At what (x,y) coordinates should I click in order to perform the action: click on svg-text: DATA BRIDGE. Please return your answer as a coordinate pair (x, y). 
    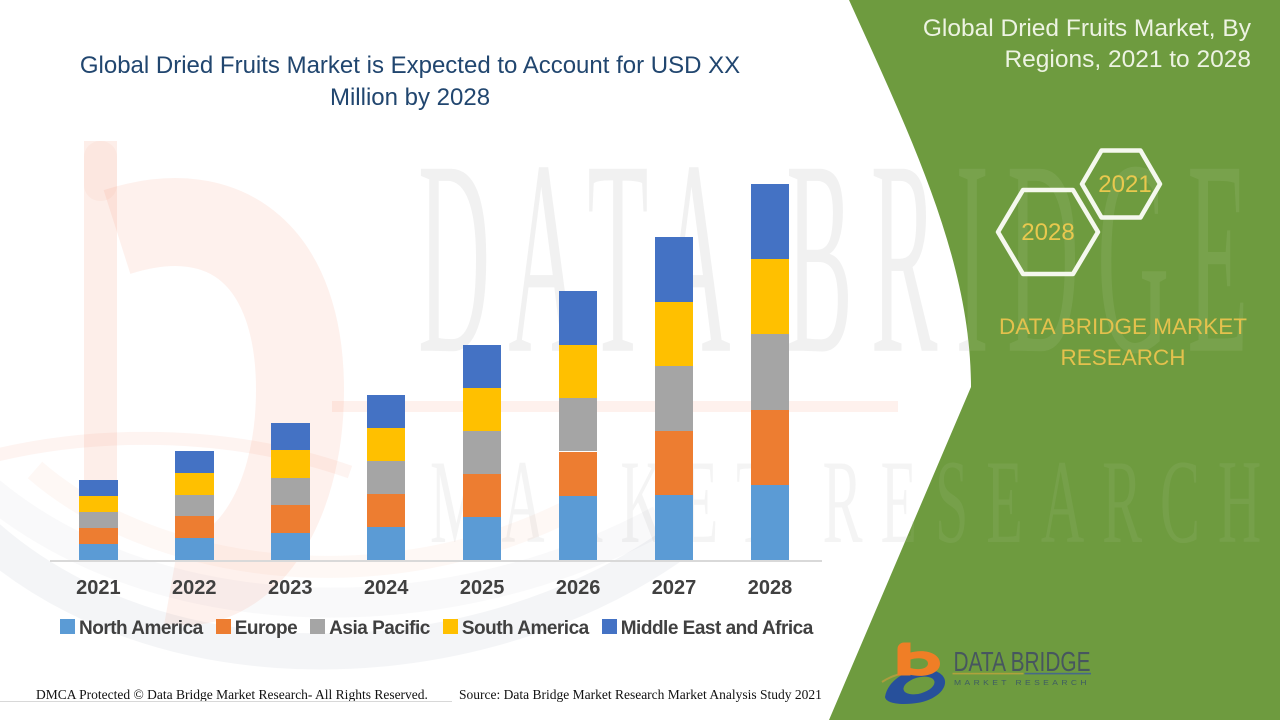
    Looking at the image, I should click on (1022, 661).